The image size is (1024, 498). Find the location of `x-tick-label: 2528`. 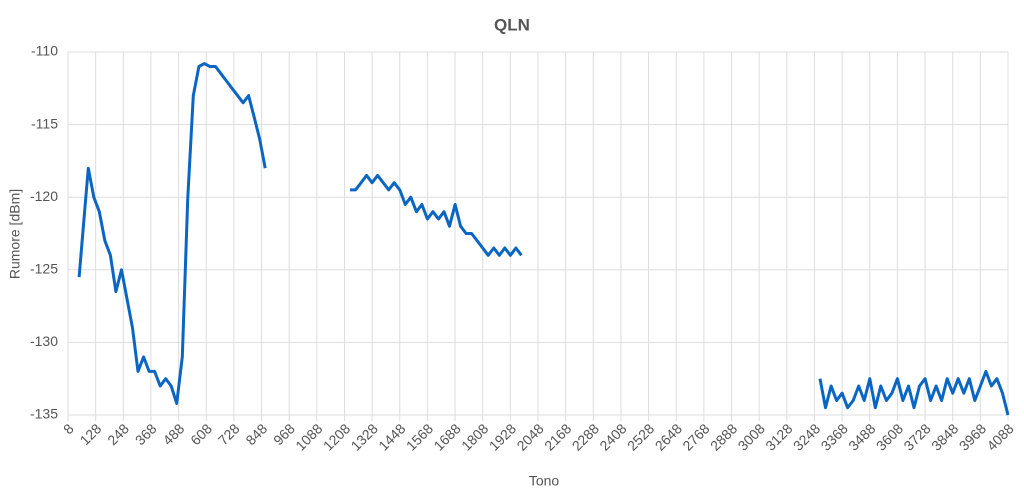

x-tick-label: 2528 is located at coordinates (640, 436).